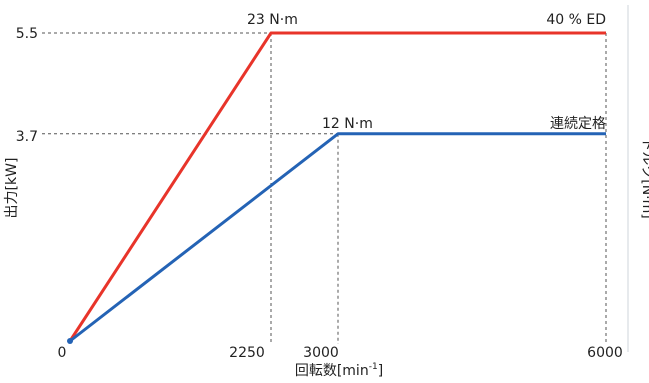 The width and height of the screenshot is (649, 383). Describe the element at coordinates (27, 34) in the screenshot. I see `y-tick-label: 5.5` at that location.